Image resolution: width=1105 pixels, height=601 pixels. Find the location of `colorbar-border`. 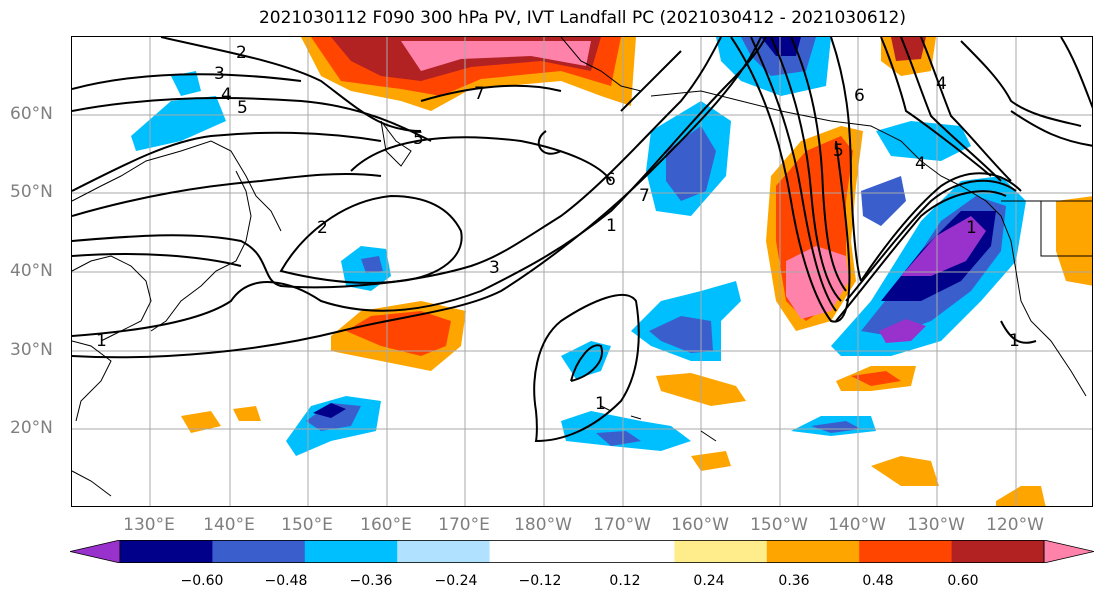

colorbar-border is located at coordinates (582, 551).